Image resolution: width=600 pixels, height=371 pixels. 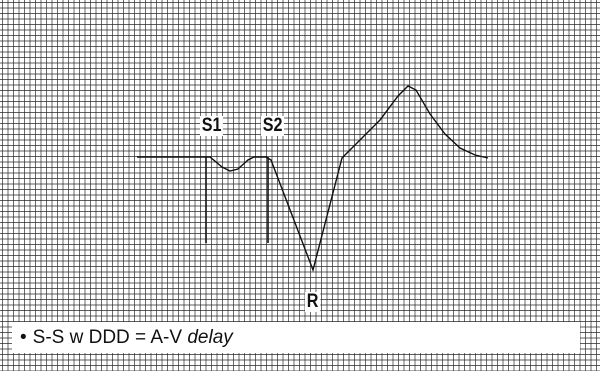 I want to click on caption-text: S-S w DDD = A-V, so click(x=107, y=337).